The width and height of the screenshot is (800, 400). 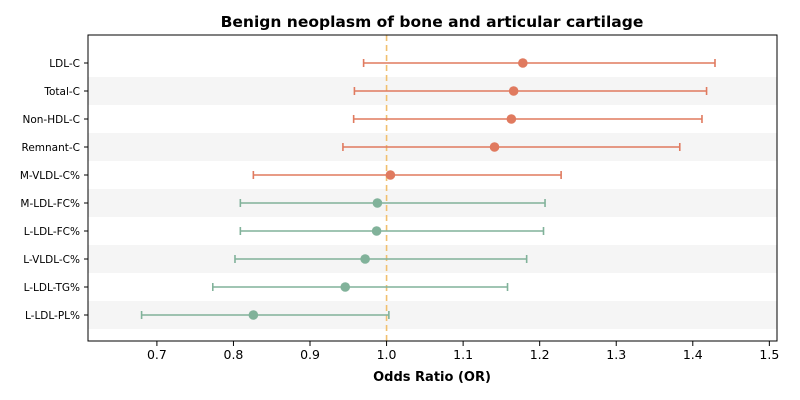 What do you see at coordinates (61, 92) in the screenshot?
I see `y-tick-label: Total-C` at bounding box center [61, 92].